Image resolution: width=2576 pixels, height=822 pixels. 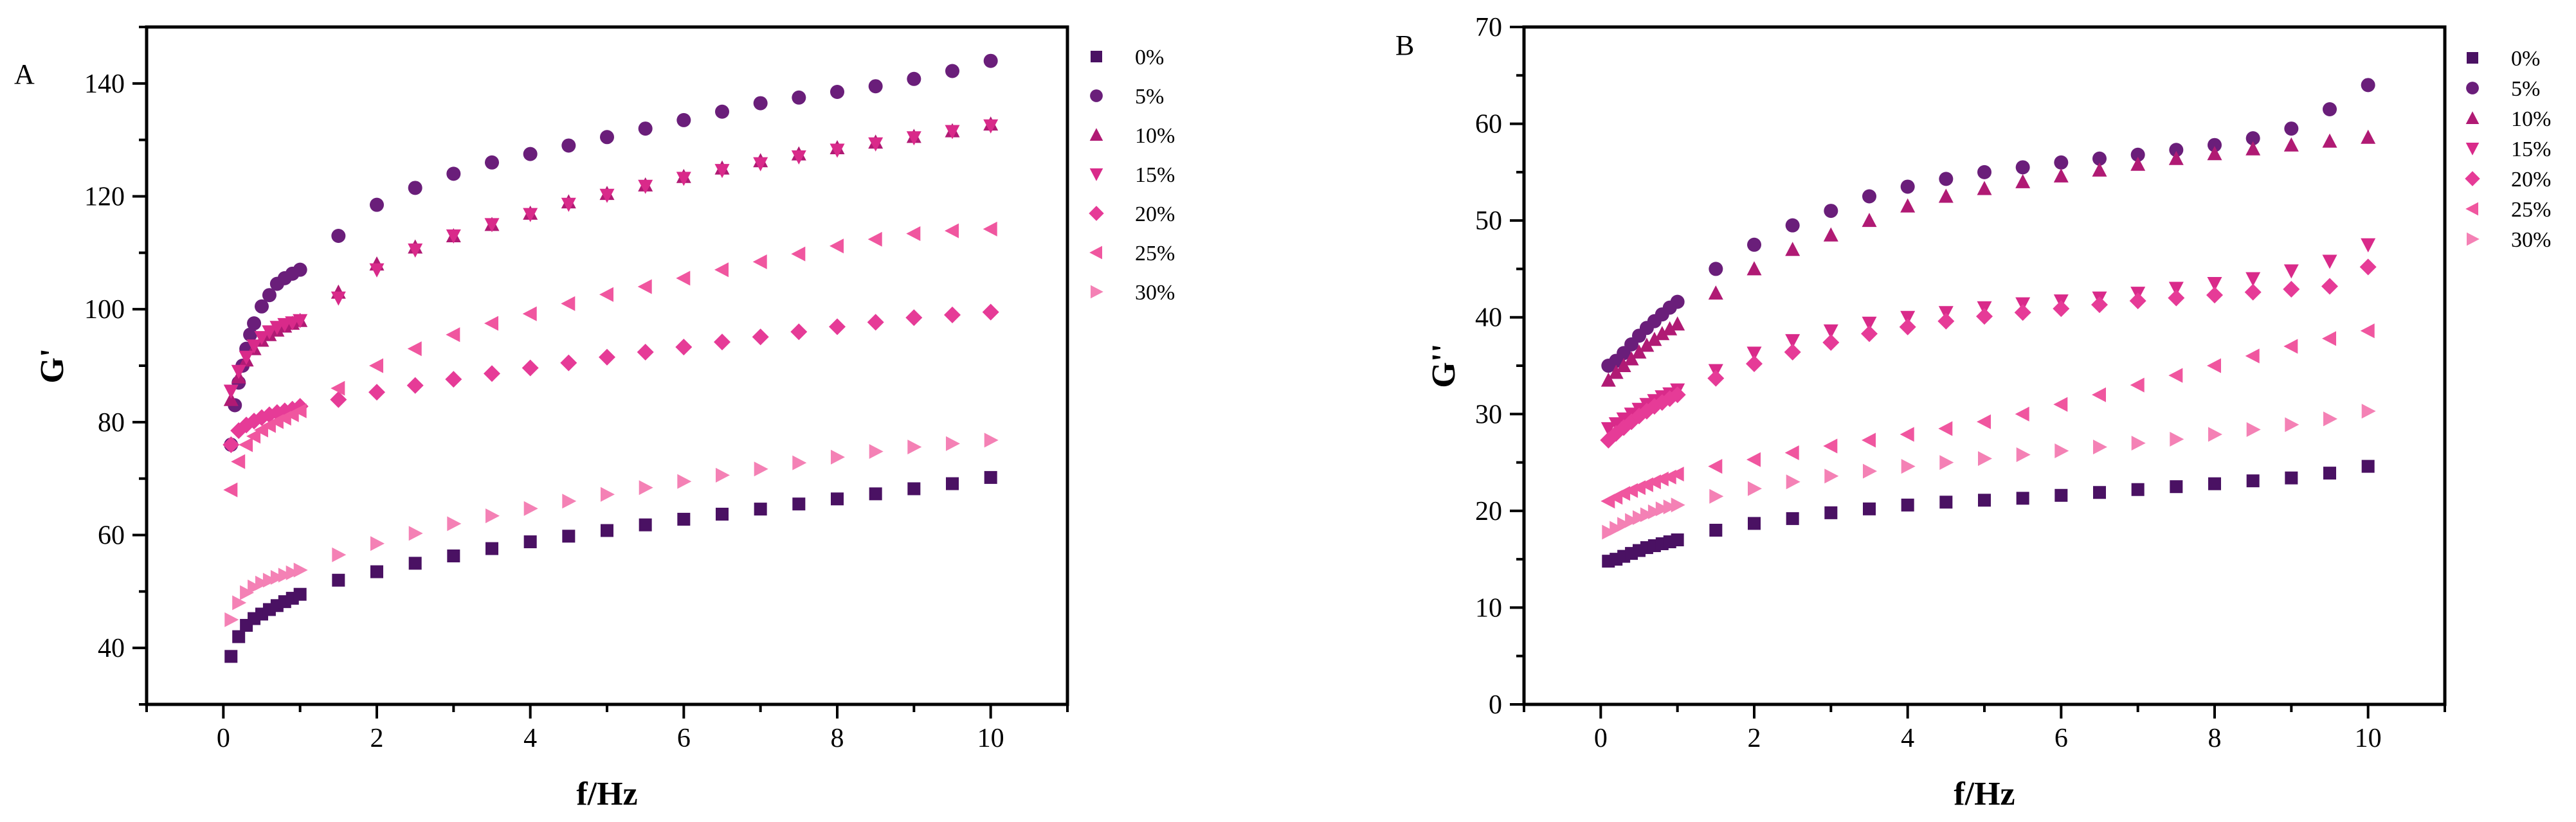 I want to click on panel-a-letter: A, so click(x=24, y=74).